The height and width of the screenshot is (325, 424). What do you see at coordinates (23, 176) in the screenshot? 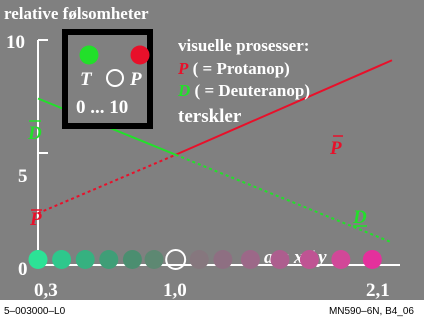
I see `y-tick-label-5: 5` at bounding box center [23, 176].